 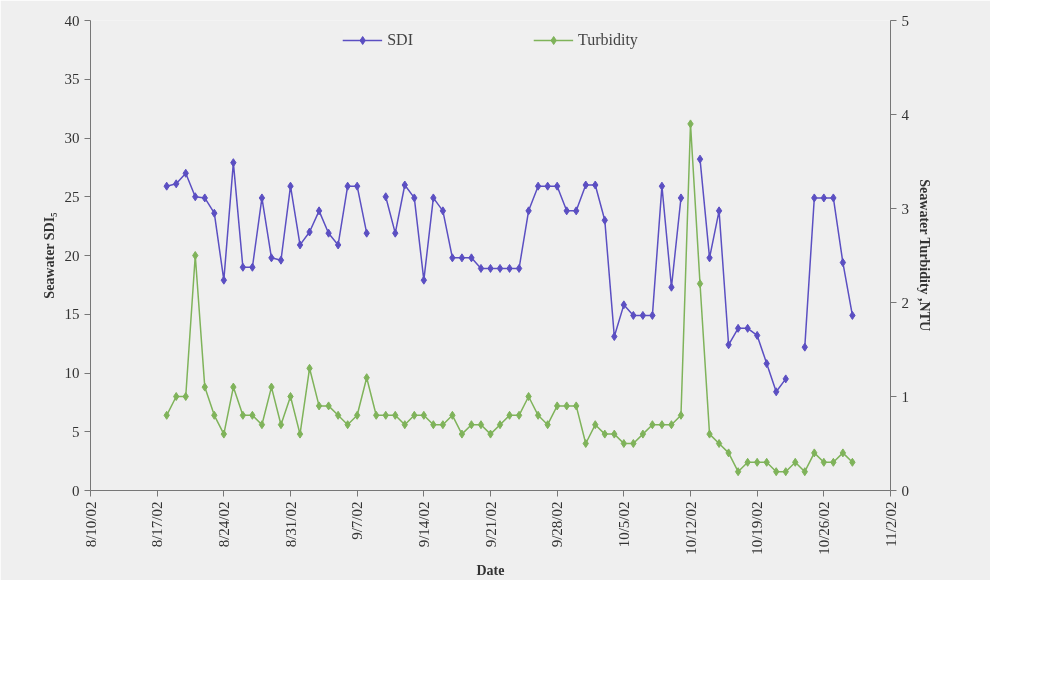 What do you see at coordinates (924, 255) in the screenshot?
I see `y2-axis-title: Seawater Turbidity ,NTU` at bounding box center [924, 255].